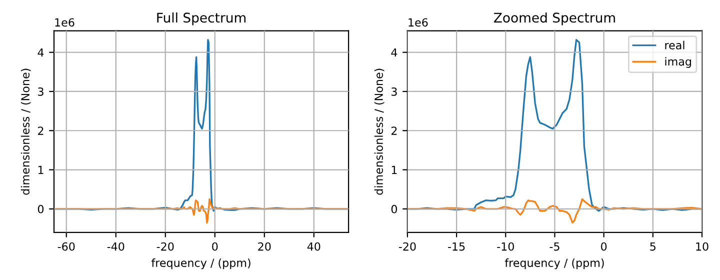 The image size is (720, 280). I want to click on x-tick-label: -5, so click(555, 246).